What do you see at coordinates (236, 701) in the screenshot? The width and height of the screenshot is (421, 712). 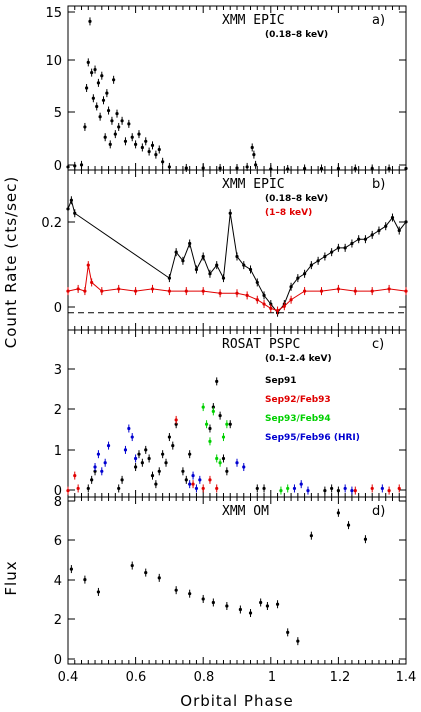 I see `x-axis-label: Orbital Phase` at bounding box center [236, 701].